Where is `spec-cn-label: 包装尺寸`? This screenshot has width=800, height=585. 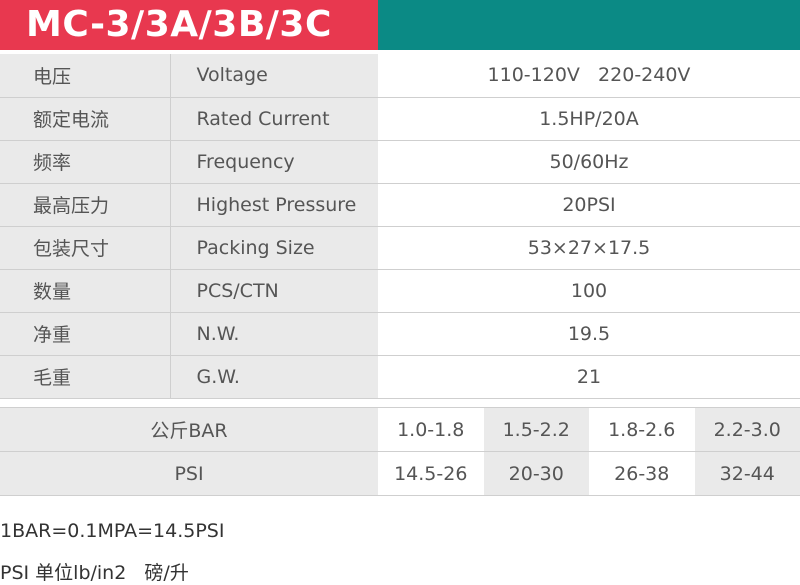
spec-cn-label: 包装尺寸 is located at coordinates (85, 247).